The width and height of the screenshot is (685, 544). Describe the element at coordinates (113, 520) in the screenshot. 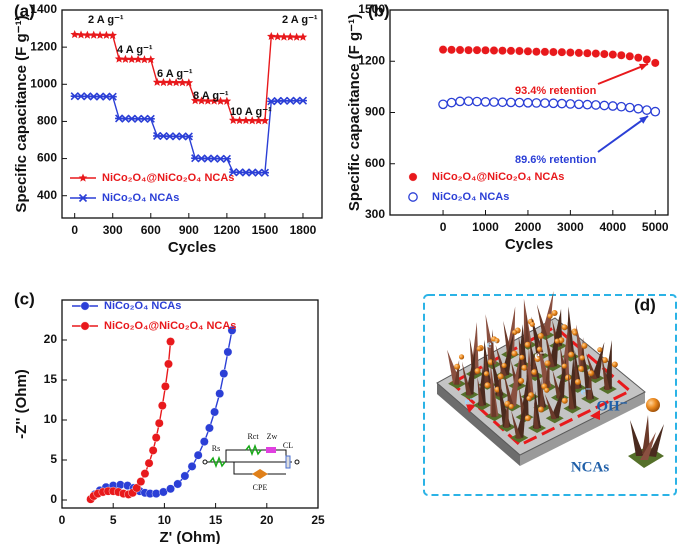

I see `x-tick-label: 5` at that location.